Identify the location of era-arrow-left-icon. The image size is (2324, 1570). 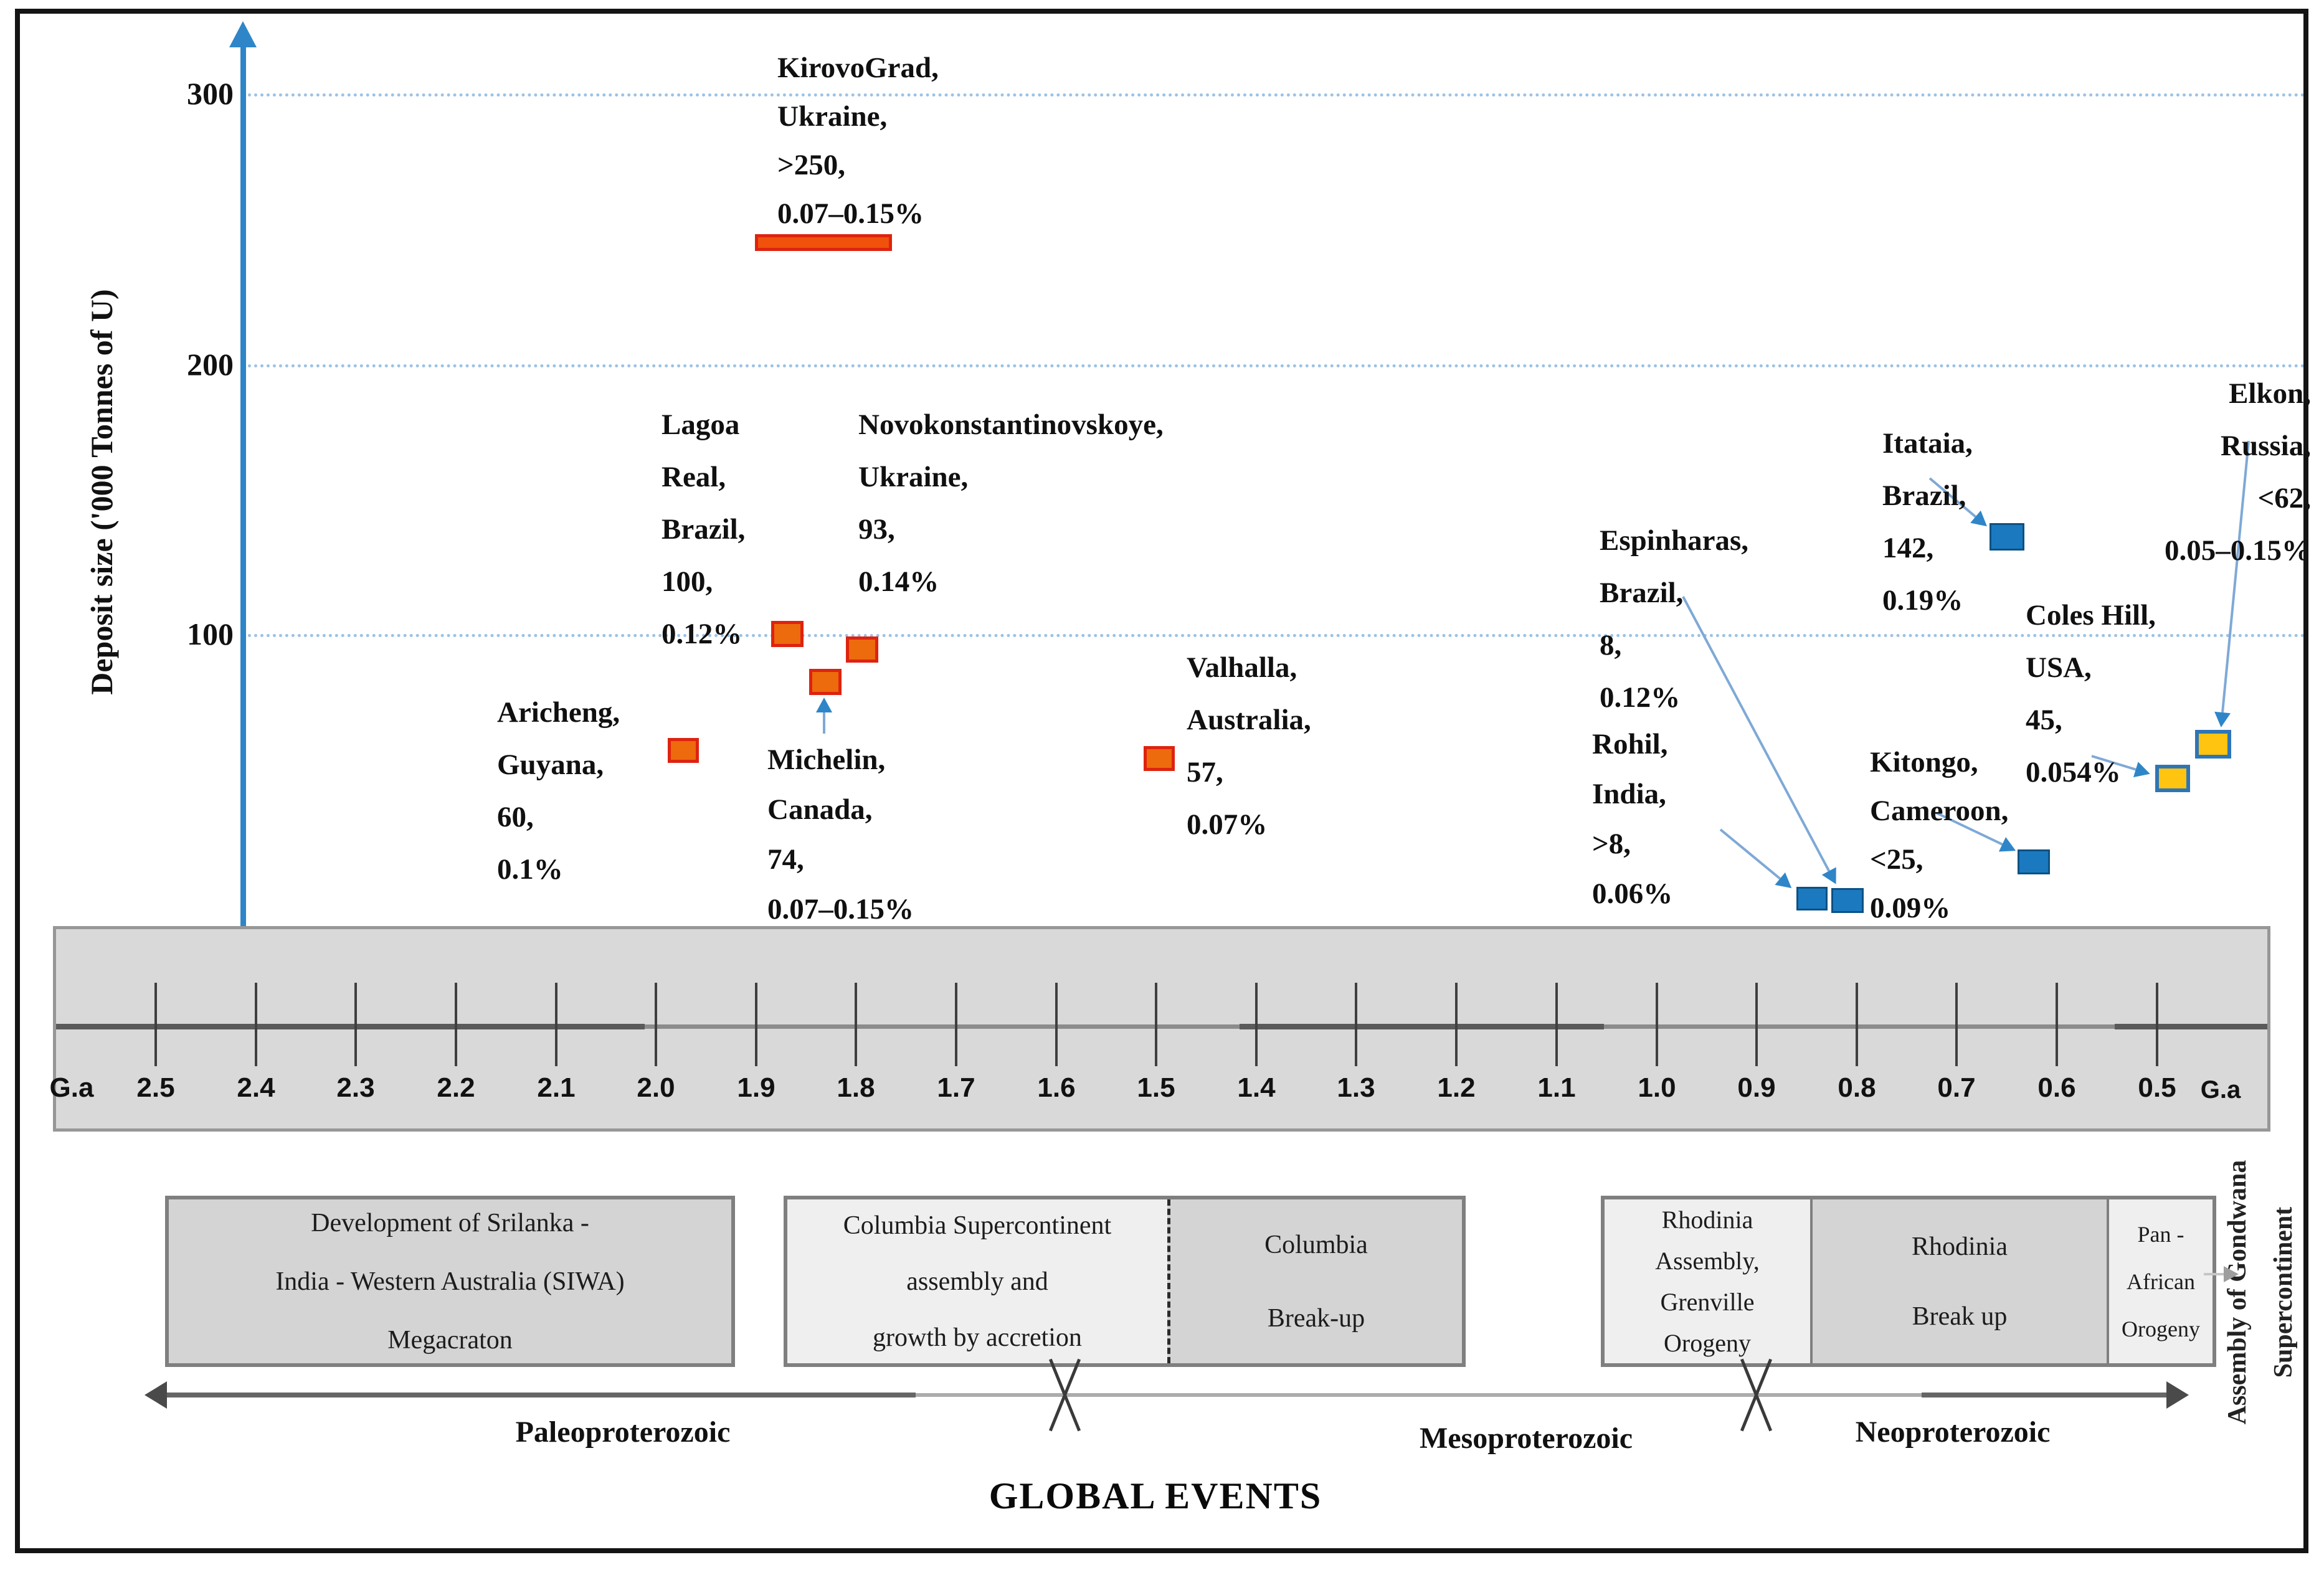
(156, 1395).